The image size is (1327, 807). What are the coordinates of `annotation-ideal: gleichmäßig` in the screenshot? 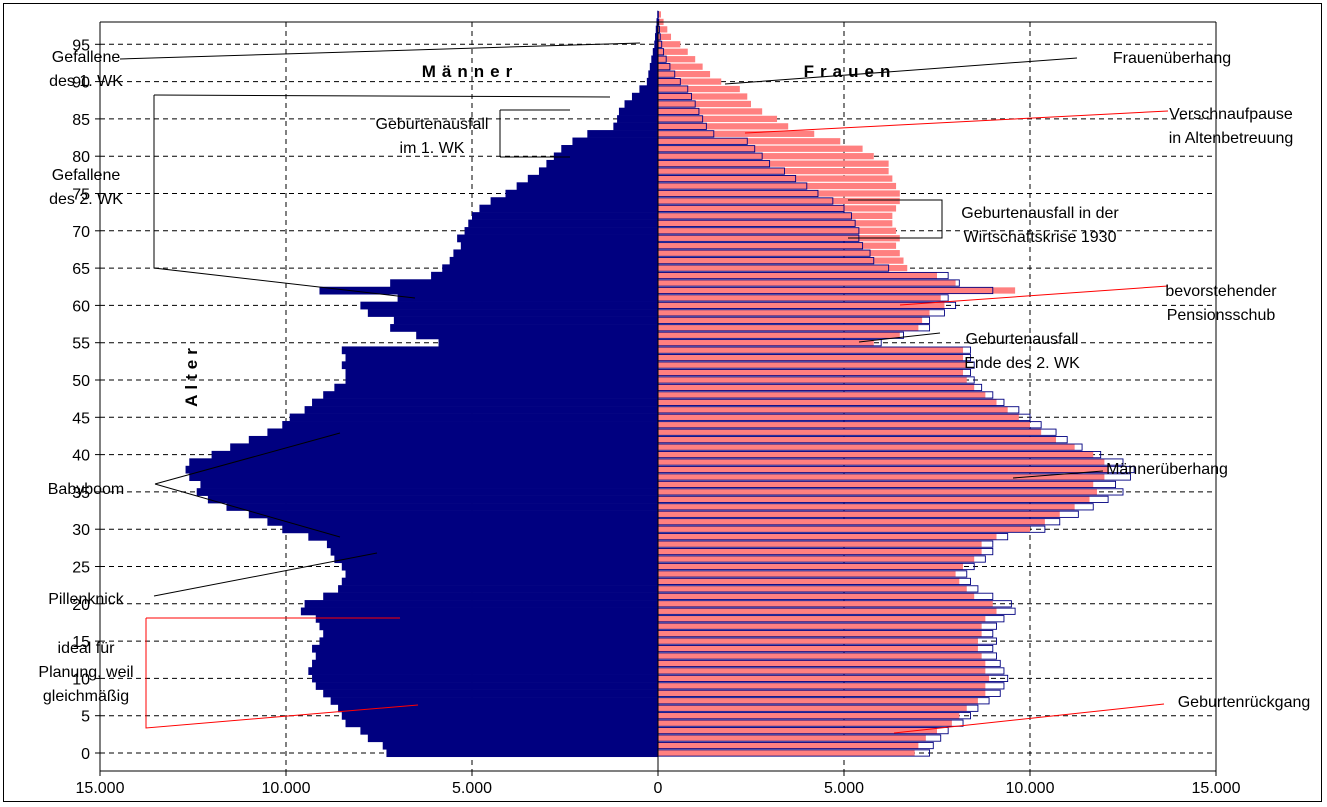 It's located at (86, 696).